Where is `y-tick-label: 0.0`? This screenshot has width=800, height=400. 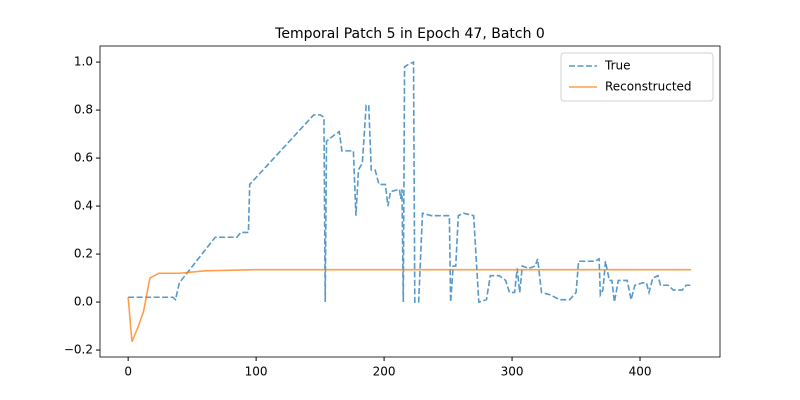
y-tick-label: 0.0 is located at coordinates (83, 302).